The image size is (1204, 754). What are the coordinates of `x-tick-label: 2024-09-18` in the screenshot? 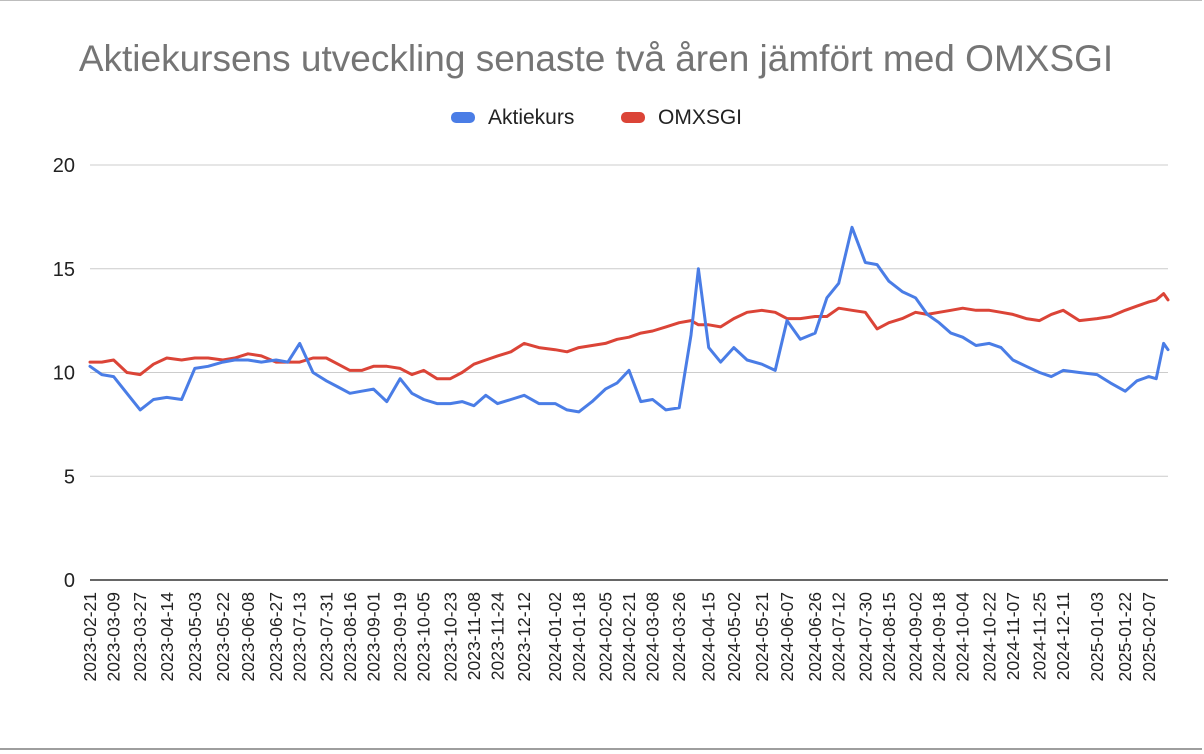 It's located at (939, 637).